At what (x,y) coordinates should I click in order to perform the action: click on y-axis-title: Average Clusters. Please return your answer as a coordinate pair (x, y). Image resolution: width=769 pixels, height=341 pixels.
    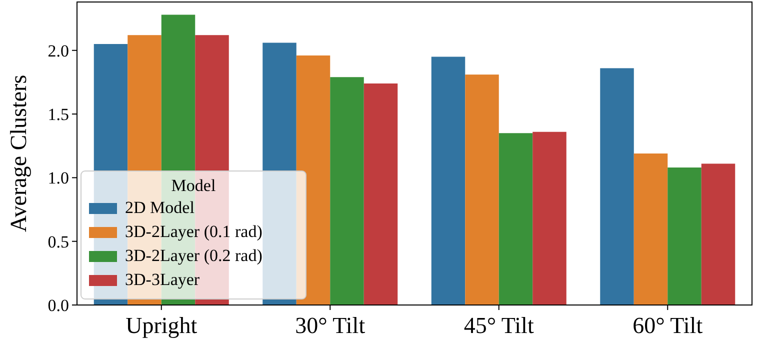
    Looking at the image, I should click on (18, 153).